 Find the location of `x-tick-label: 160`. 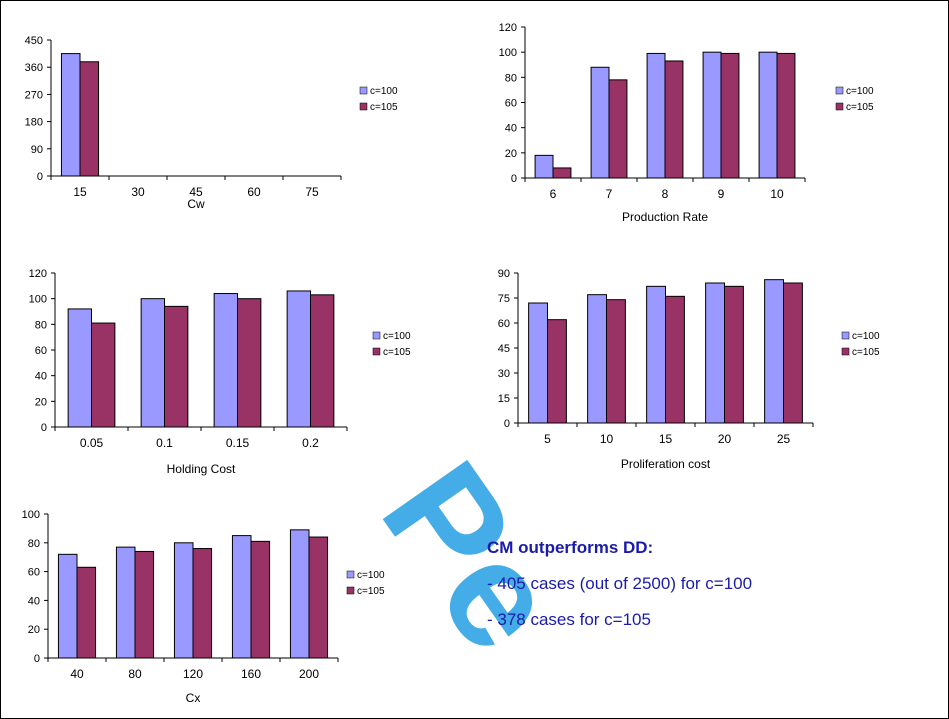

x-tick-label: 160 is located at coordinates (251, 674).